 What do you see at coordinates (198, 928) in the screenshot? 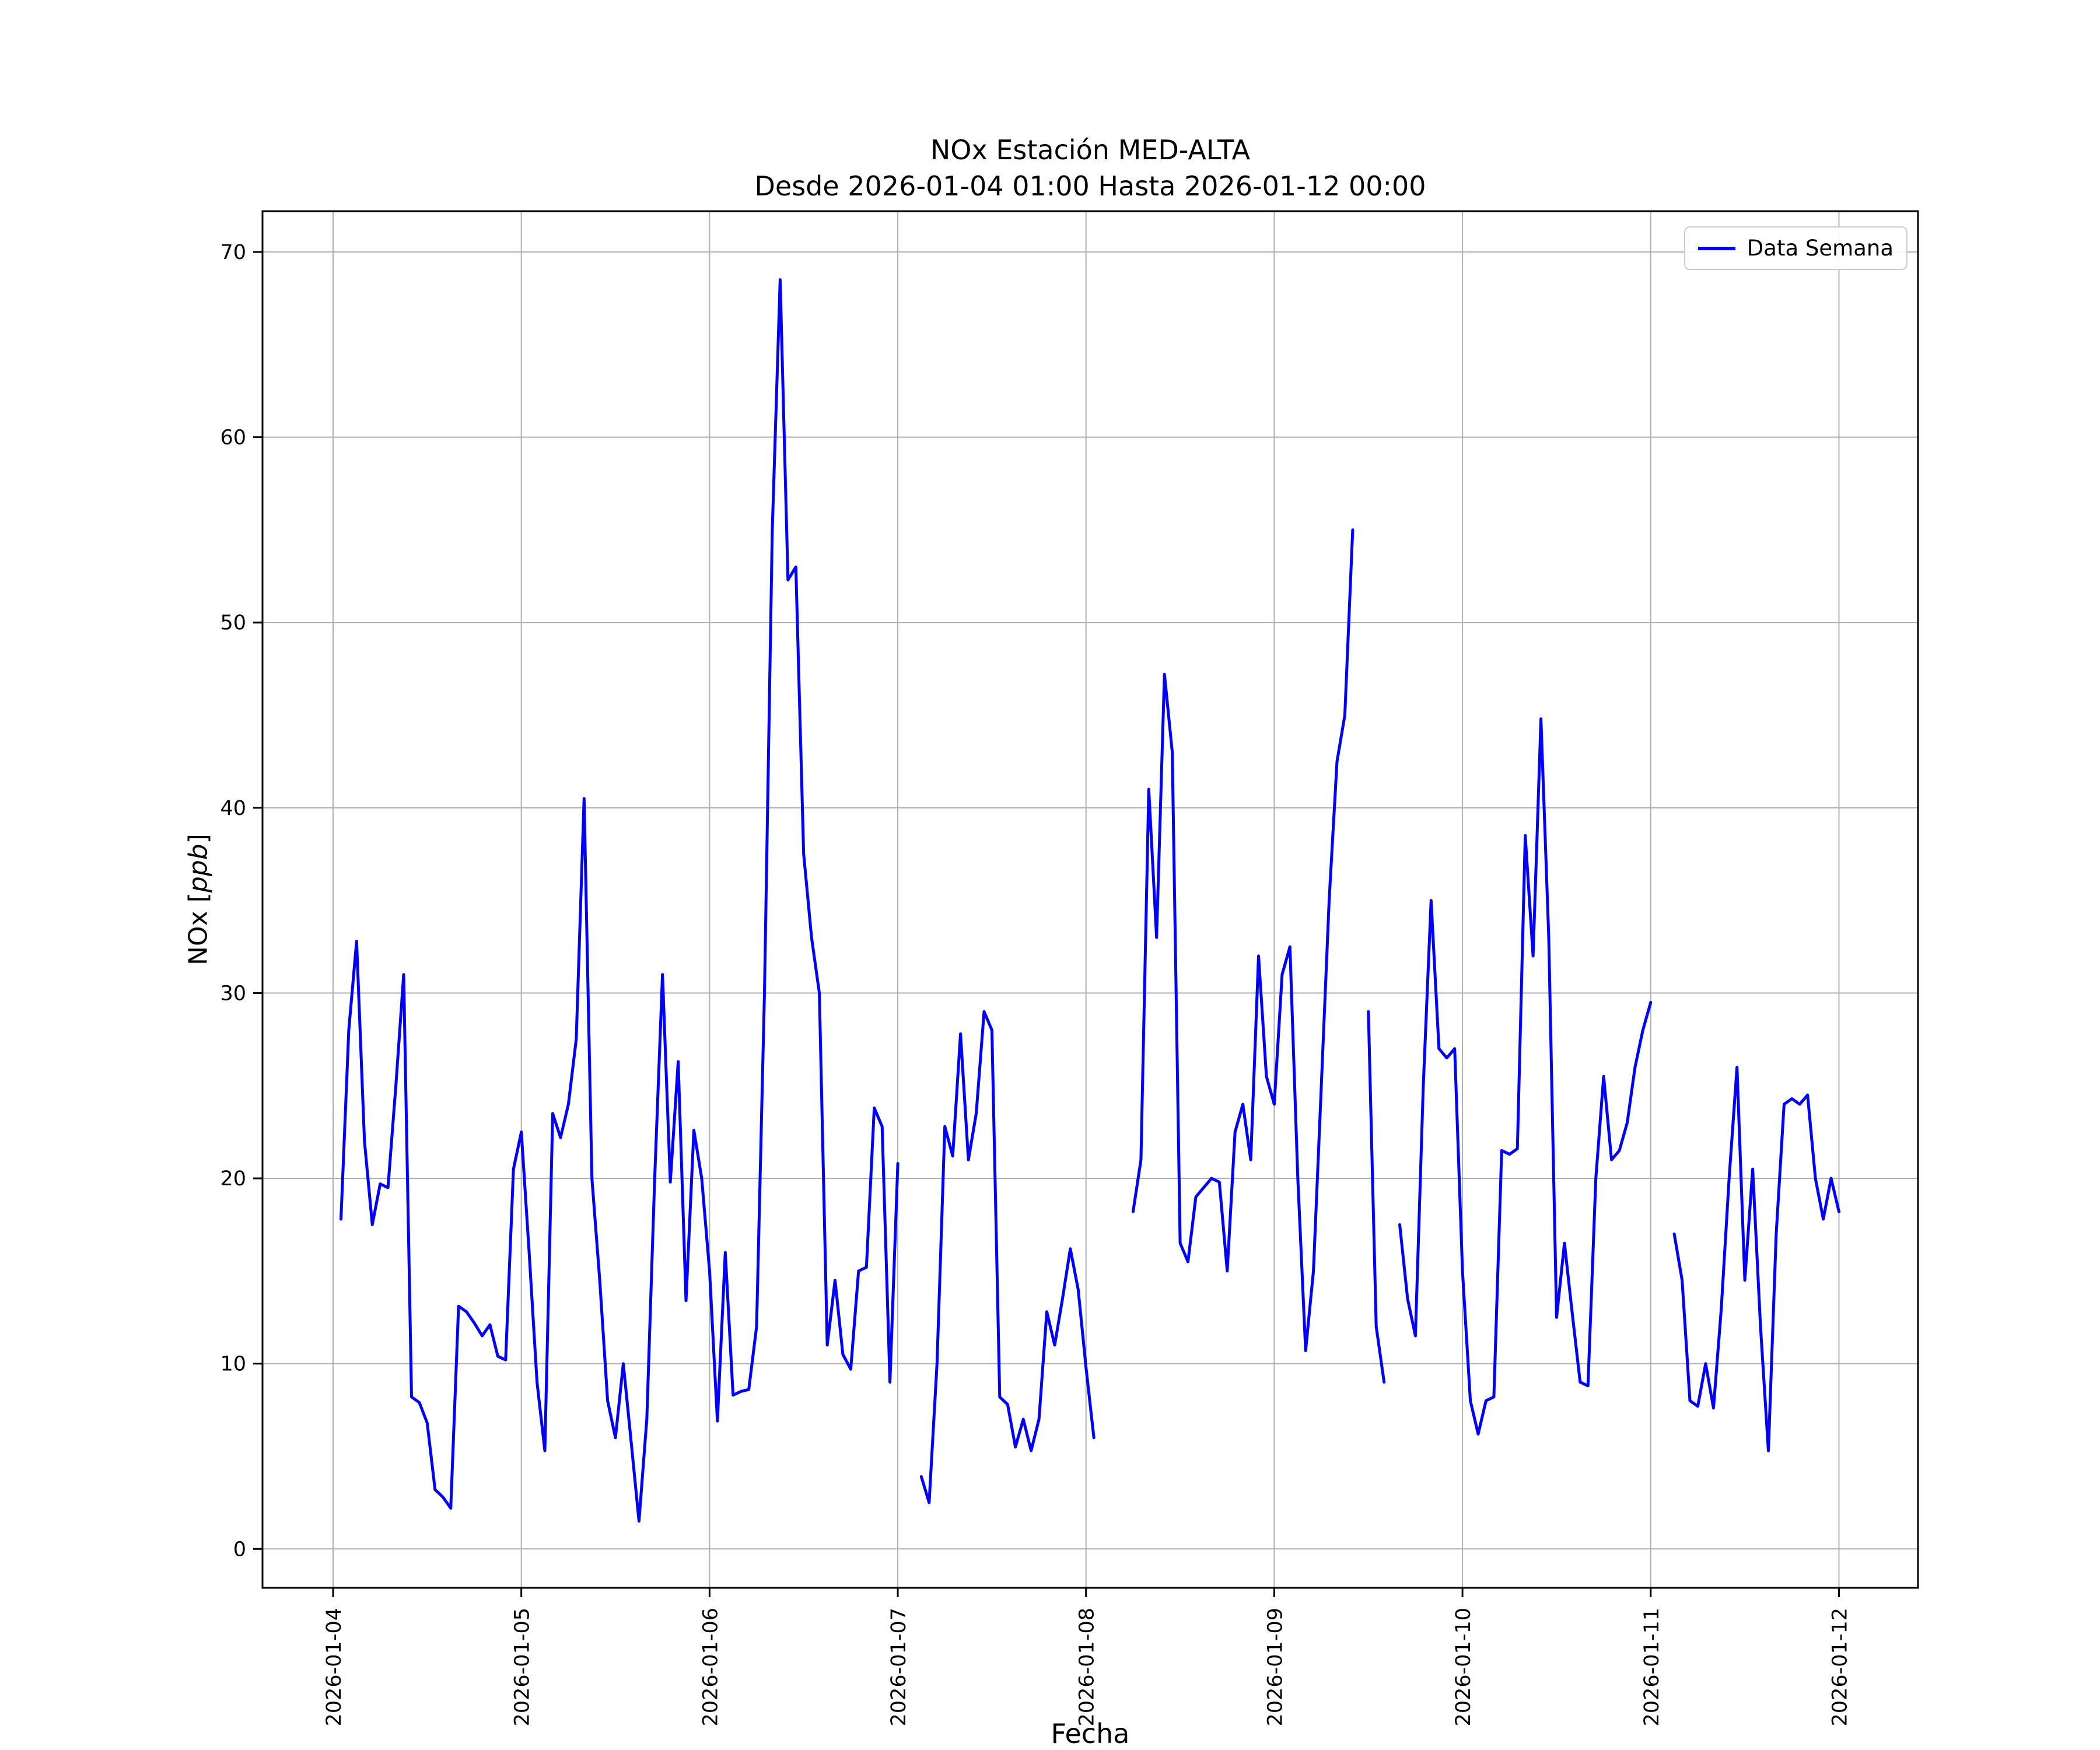
I see `y-axis-label-pre: NOx [` at bounding box center [198, 928].